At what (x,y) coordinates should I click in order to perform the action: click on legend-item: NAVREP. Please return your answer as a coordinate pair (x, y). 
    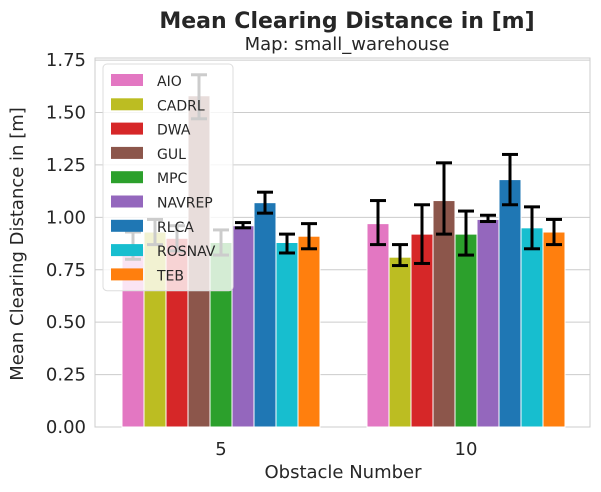
    Looking at the image, I should click on (162, 203).